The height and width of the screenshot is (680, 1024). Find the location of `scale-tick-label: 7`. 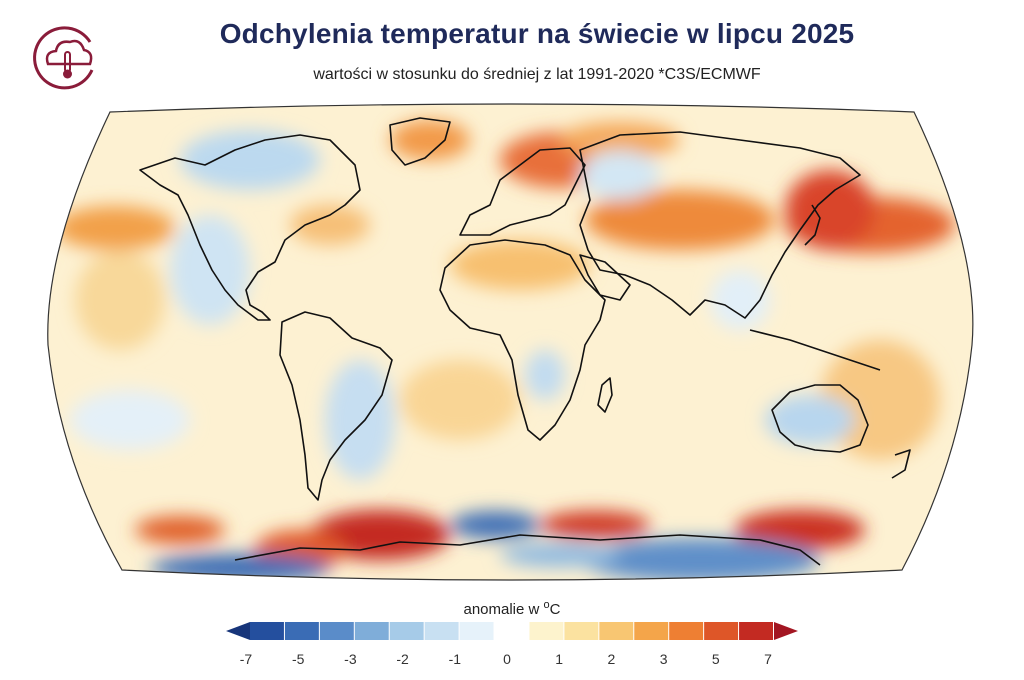

scale-tick-label: 7 is located at coordinates (768, 659).